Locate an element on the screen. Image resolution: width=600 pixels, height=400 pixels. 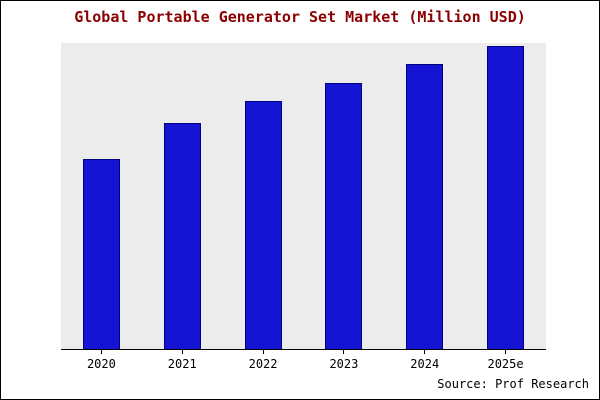
x-tick-2024: 2024 is located at coordinates (424, 360).